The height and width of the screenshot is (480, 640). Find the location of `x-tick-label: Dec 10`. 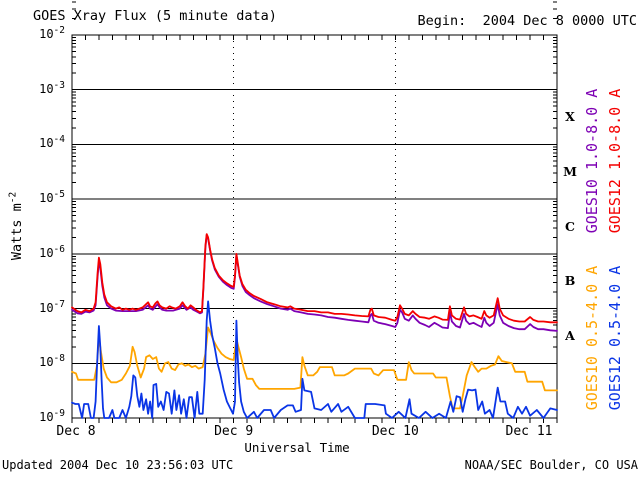

x-tick-label: Dec 10 is located at coordinates (395, 431).